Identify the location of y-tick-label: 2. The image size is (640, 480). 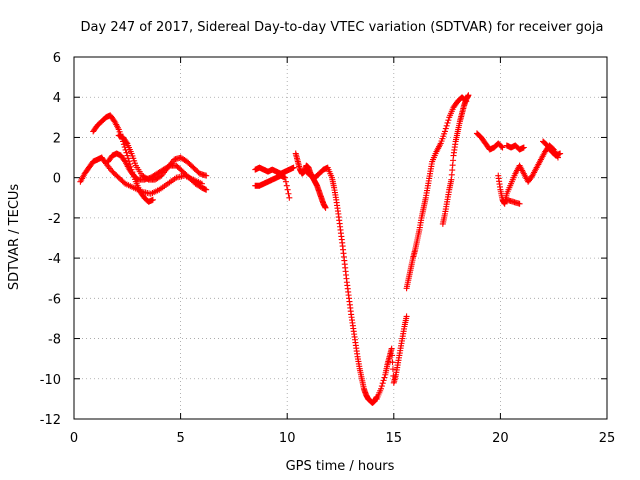
(57, 138).